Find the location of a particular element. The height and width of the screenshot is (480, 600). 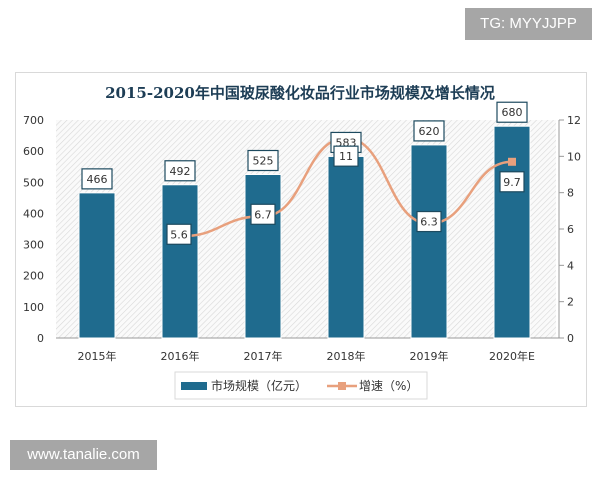

bar-value-label: 466 is located at coordinates (97, 179).